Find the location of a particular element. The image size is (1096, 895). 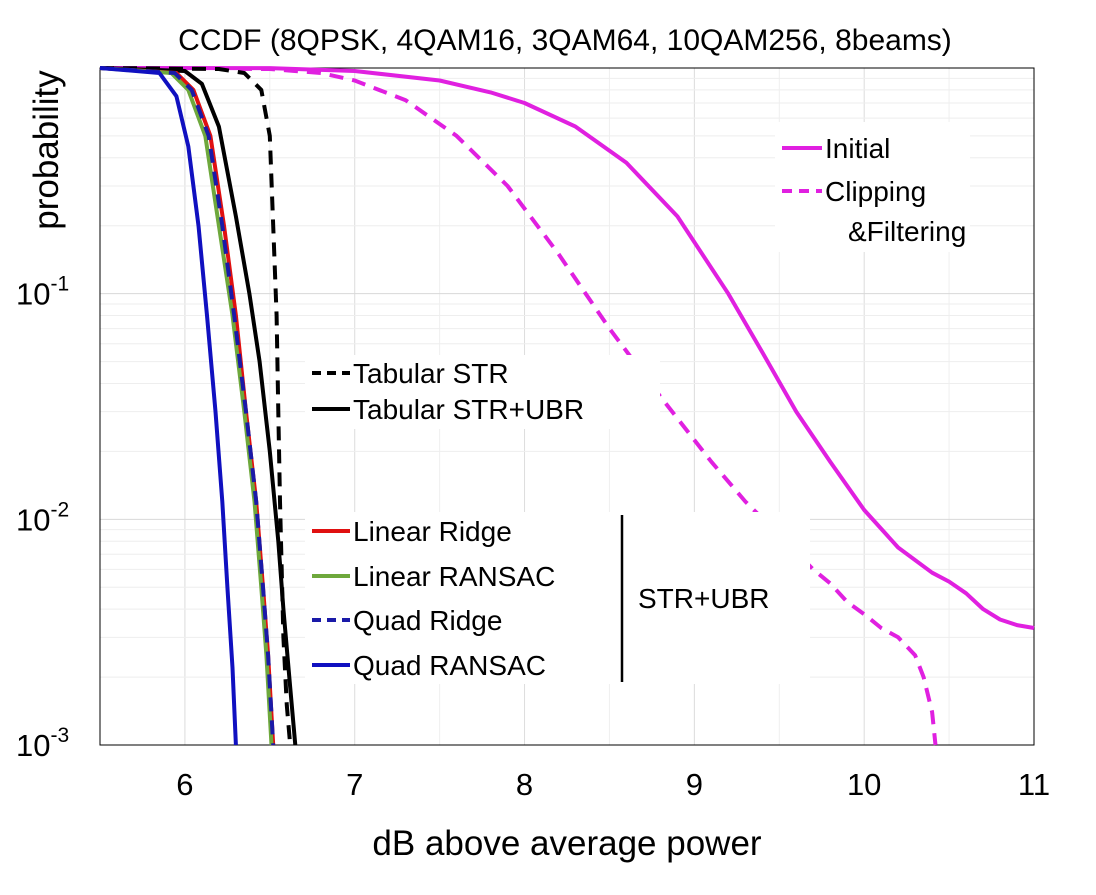

x-tick-label: 11 is located at coordinates (1034, 784).